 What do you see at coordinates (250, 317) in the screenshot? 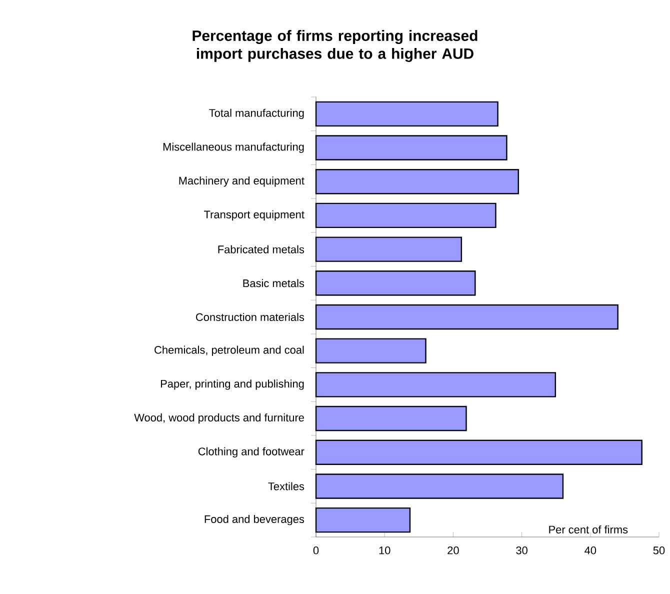
I see `y-tick-label: Construction materials` at bounding box center [250, 317].